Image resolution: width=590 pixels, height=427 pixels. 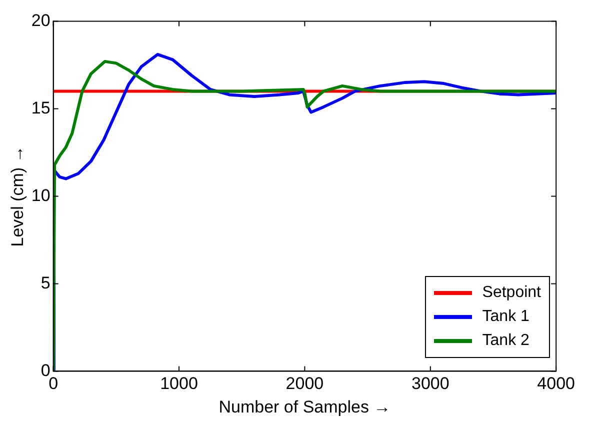 I want to click on x-tick-label: 4000, so click(x=556, y=384).